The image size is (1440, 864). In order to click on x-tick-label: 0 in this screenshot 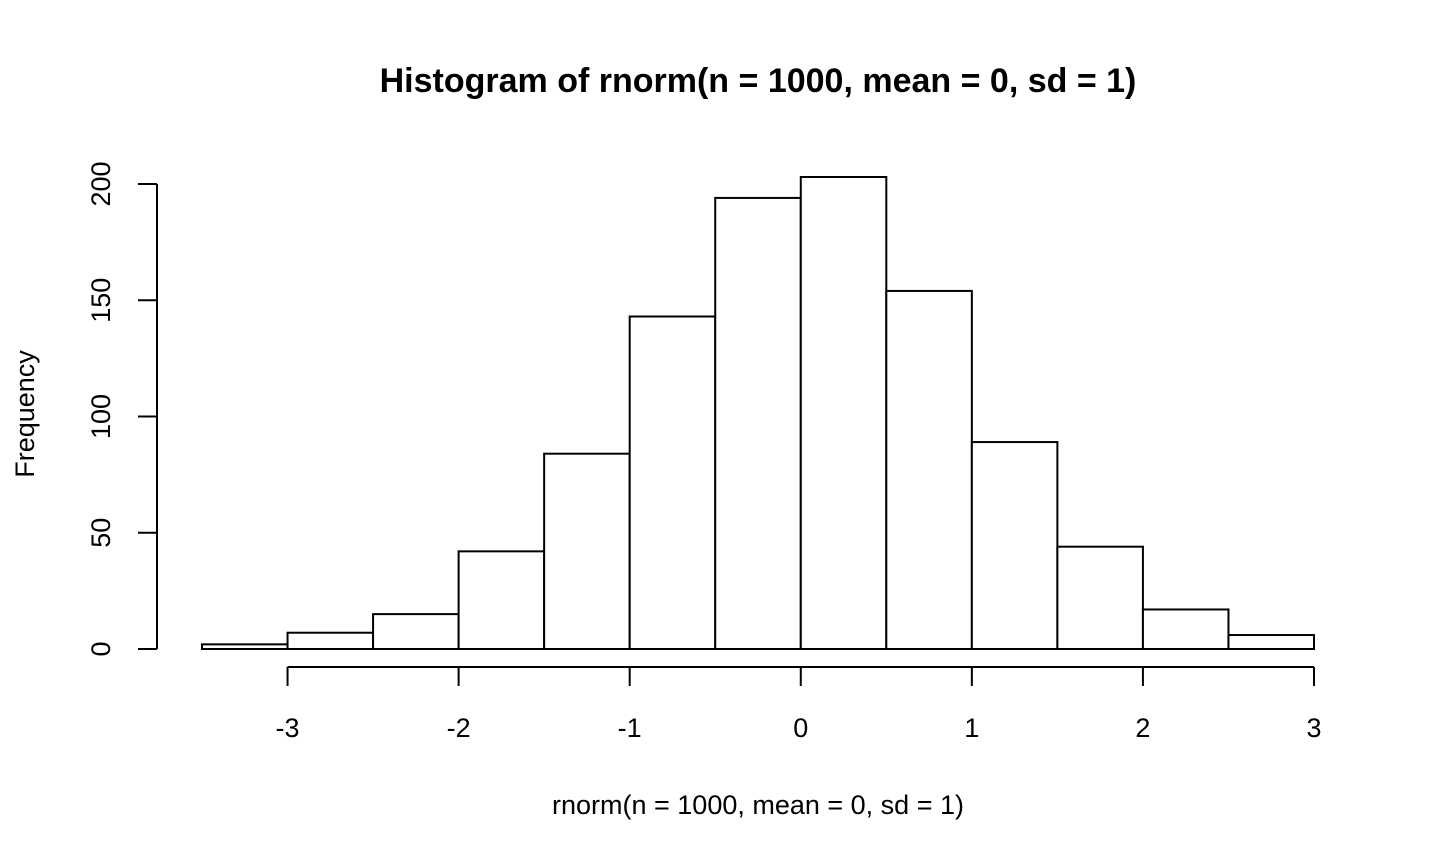, I will do `click(800, 728)`.